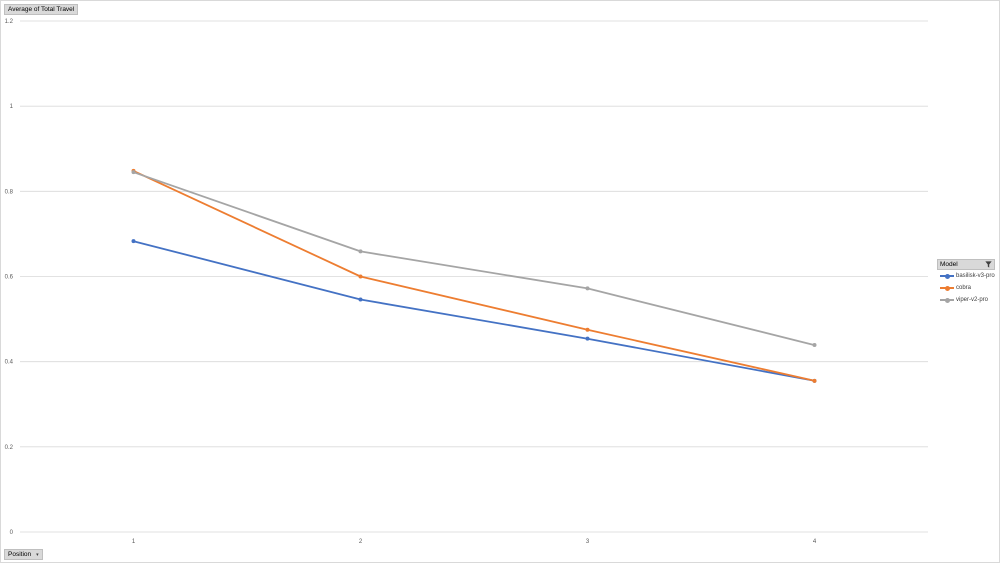 This screenshot has width=1000, height=563. I want to click on legend-label: cobra, so click(964, 288).